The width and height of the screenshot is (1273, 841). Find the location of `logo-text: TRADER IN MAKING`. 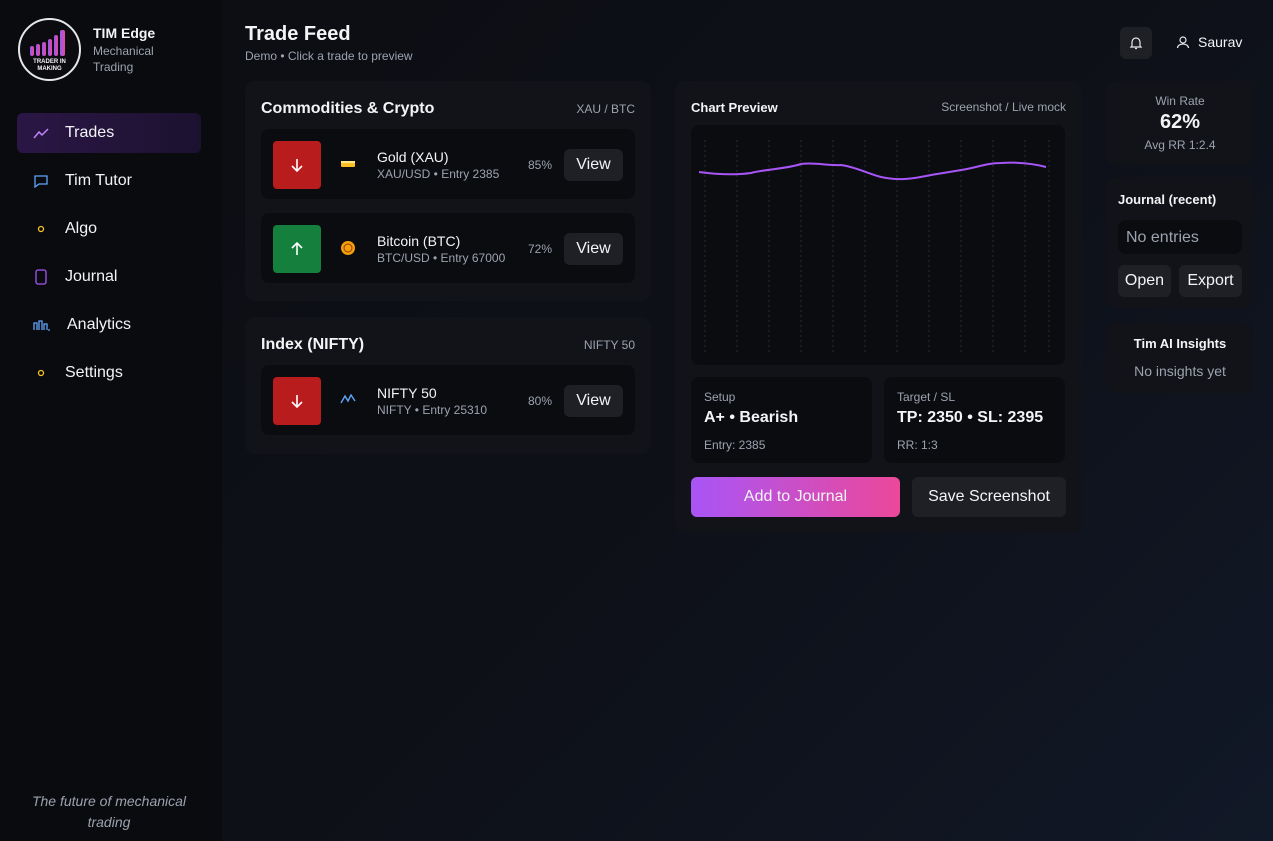

logo-text: TRADER IN MAKING is located at coordinates (49, 65).